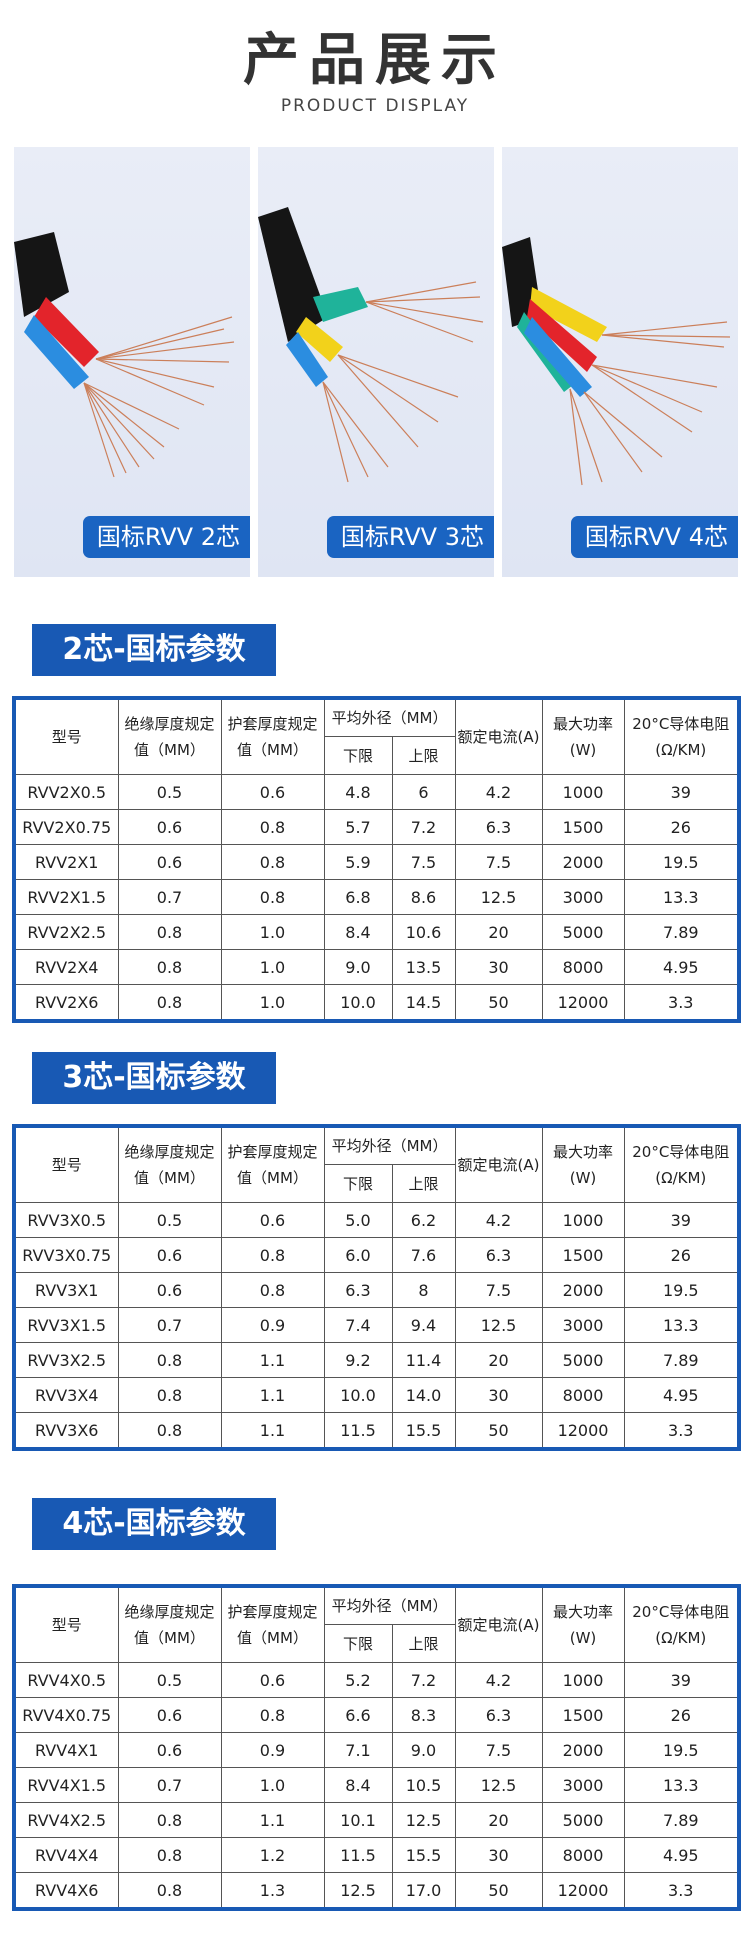  What do you see at coordinates (616, 361) in the screenshot?
I see `cable-4-core-image` at bounding box center [616, 361].